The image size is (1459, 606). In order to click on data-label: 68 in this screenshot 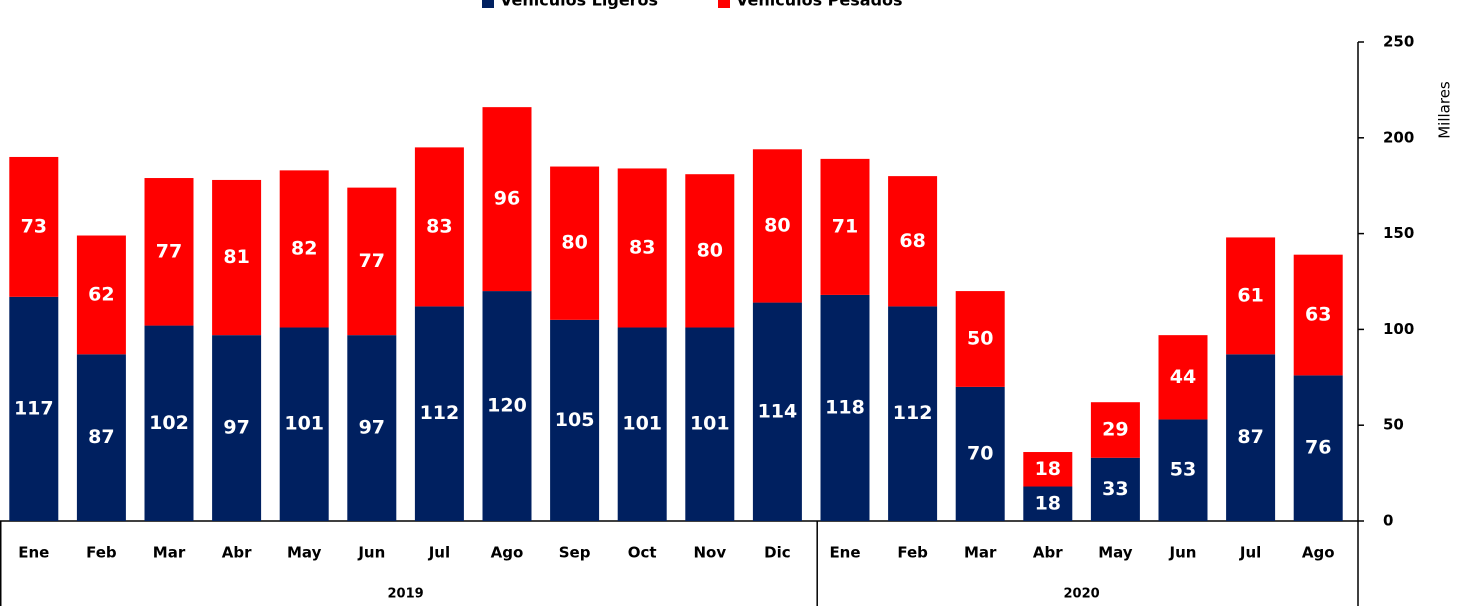, I will do `click(912, 241)`.